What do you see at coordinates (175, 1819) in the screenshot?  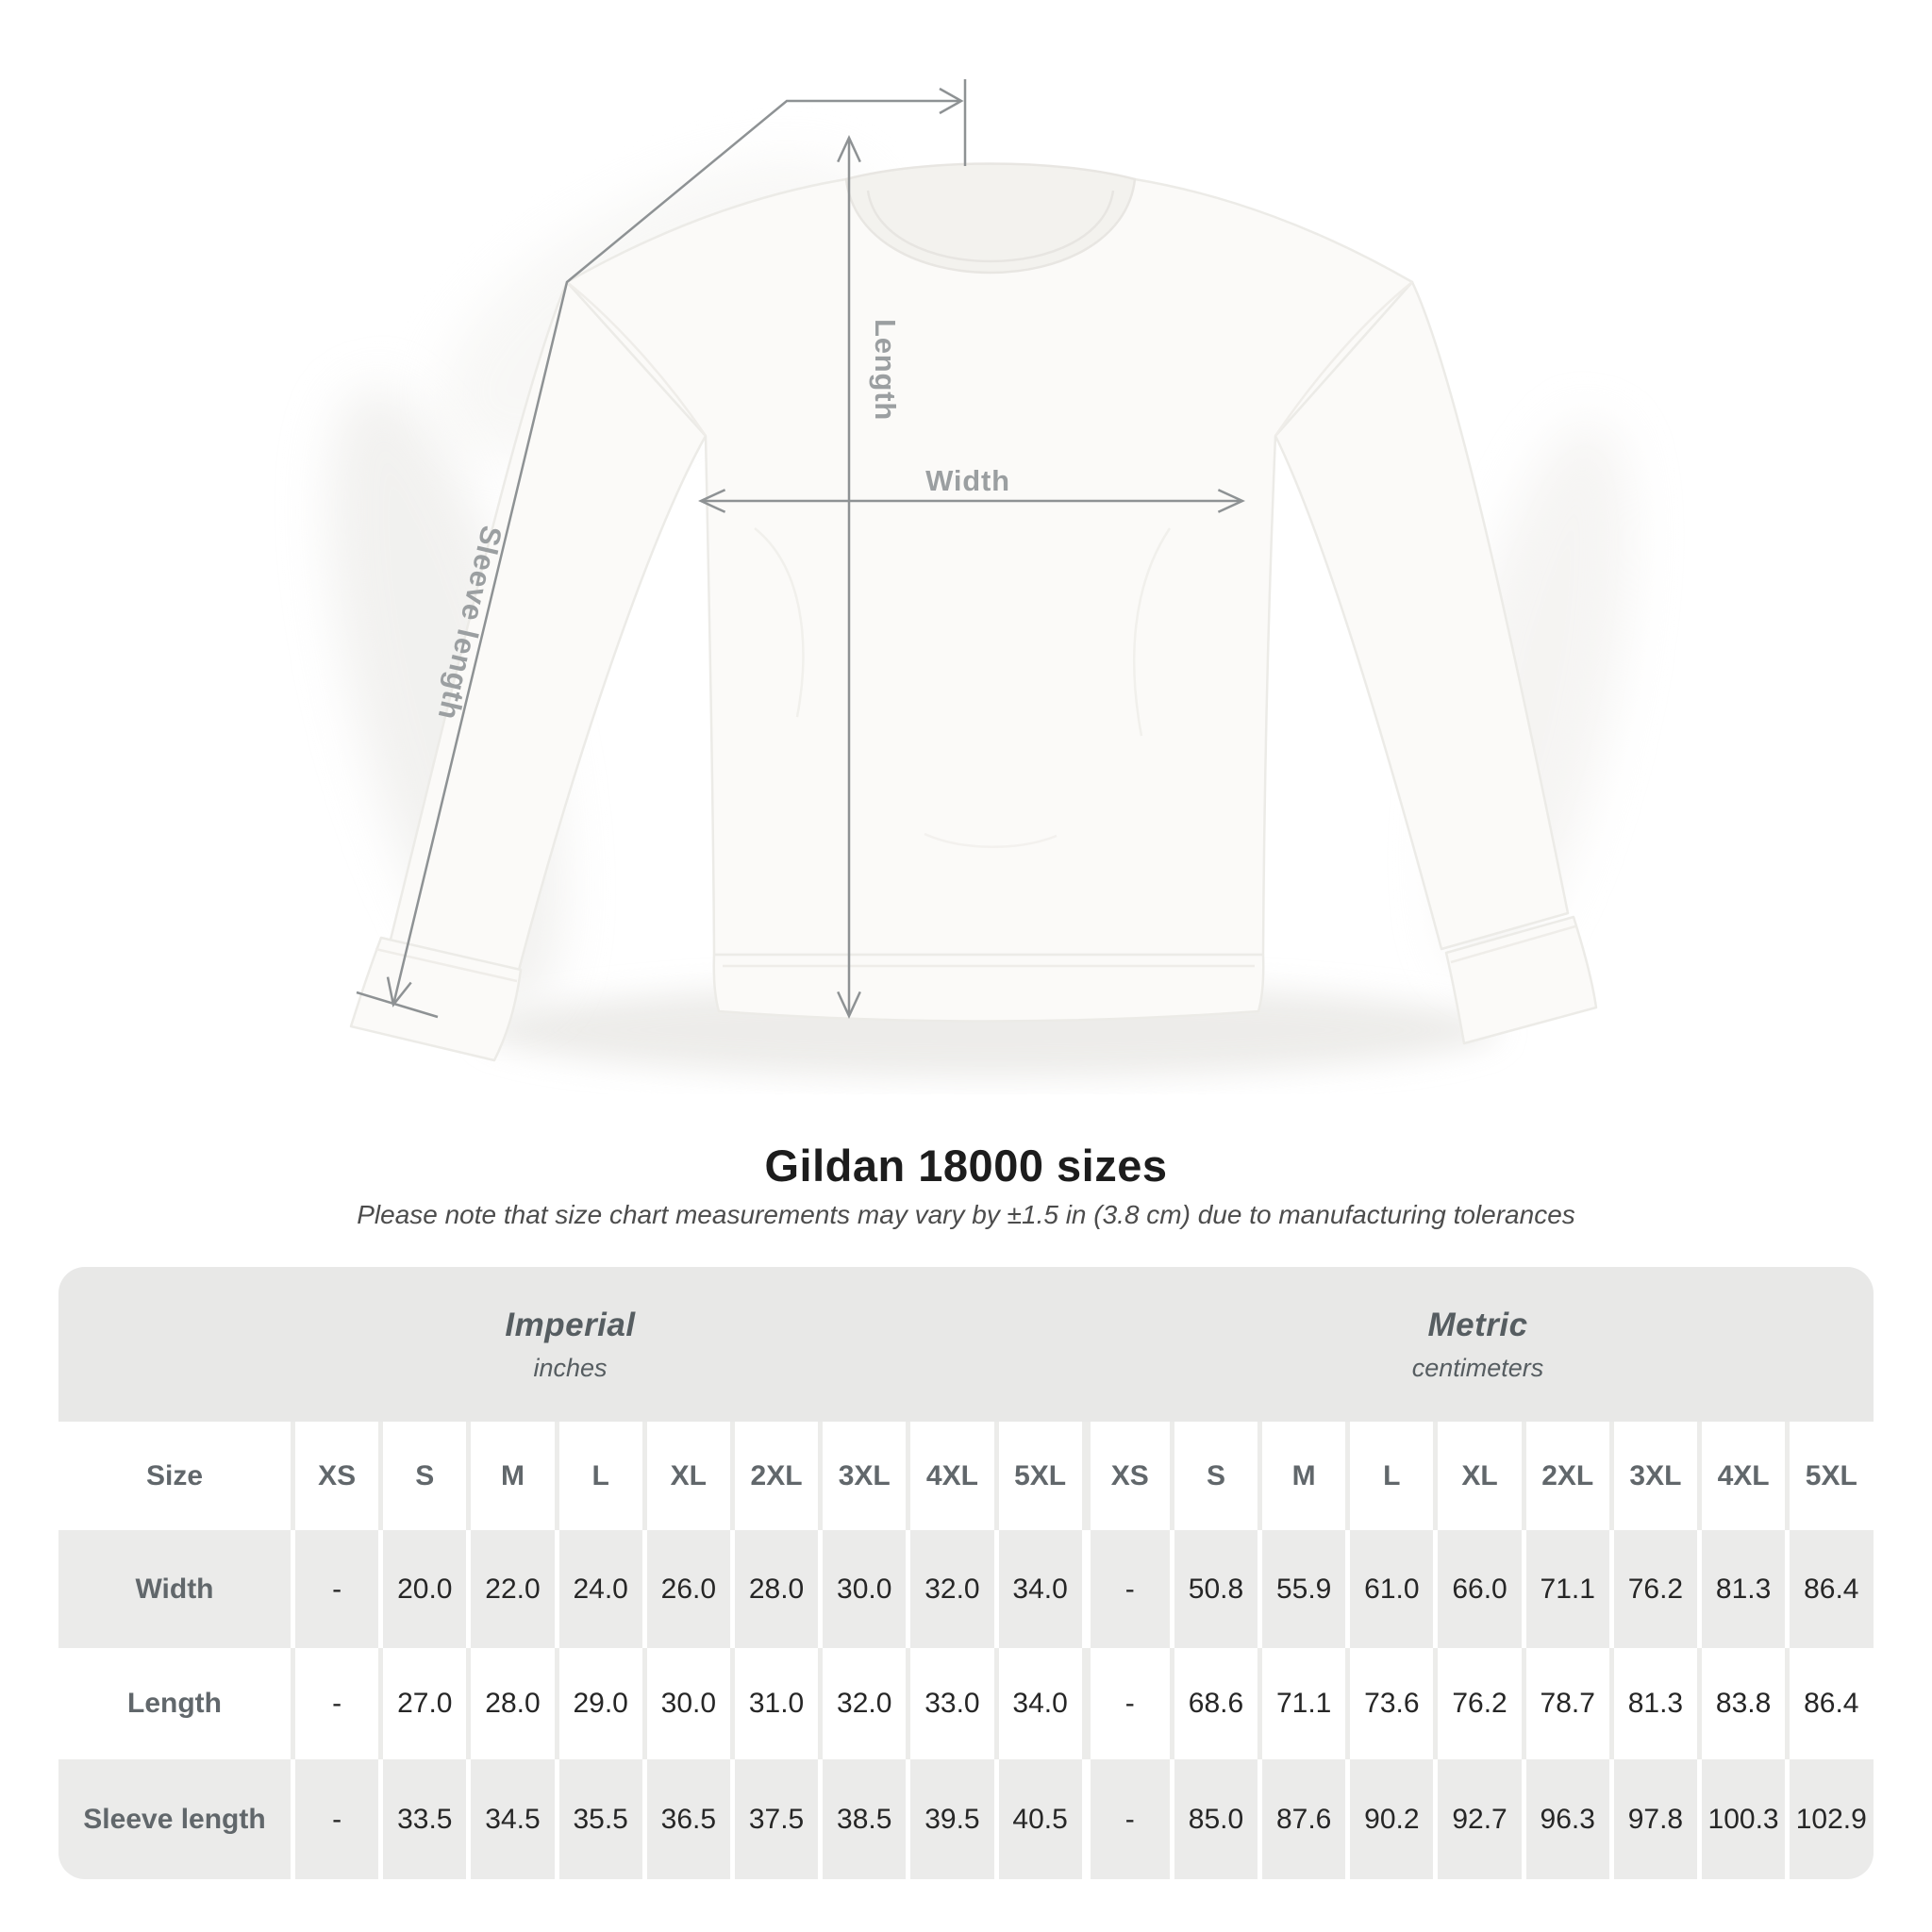 I see `row-label: Sleeve length` at bounding box center [175, 1819].